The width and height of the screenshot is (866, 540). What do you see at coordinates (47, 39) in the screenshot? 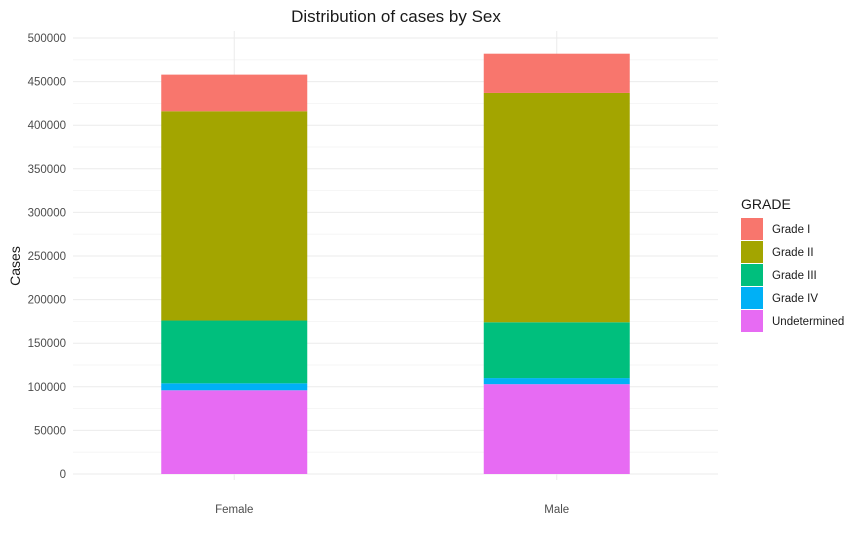
I see `y-tick-label: 500000` at bounding box center [47, 39].